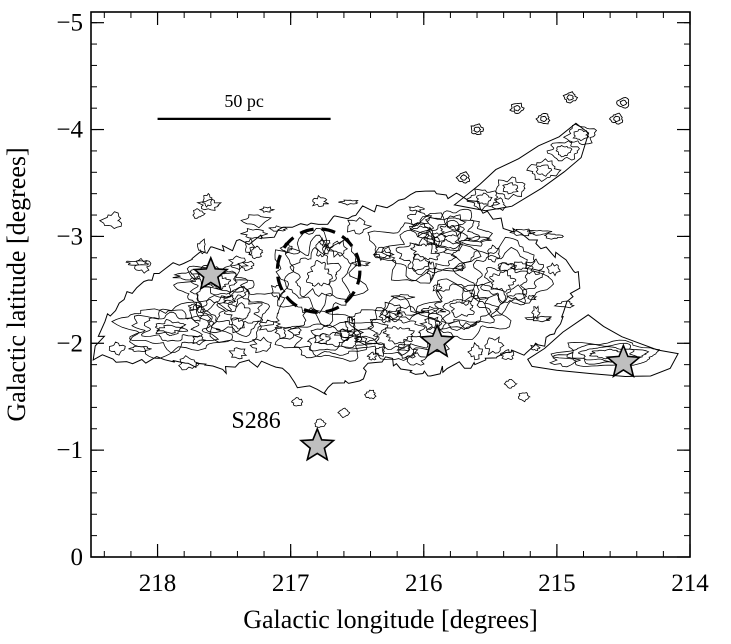 Image resolution: width=731 pixels, height=644 pixels. What do you see at coordinates (557, 583) in the screenshot?
I see `x-tick-label: 215` at bounding box center [557, 583].